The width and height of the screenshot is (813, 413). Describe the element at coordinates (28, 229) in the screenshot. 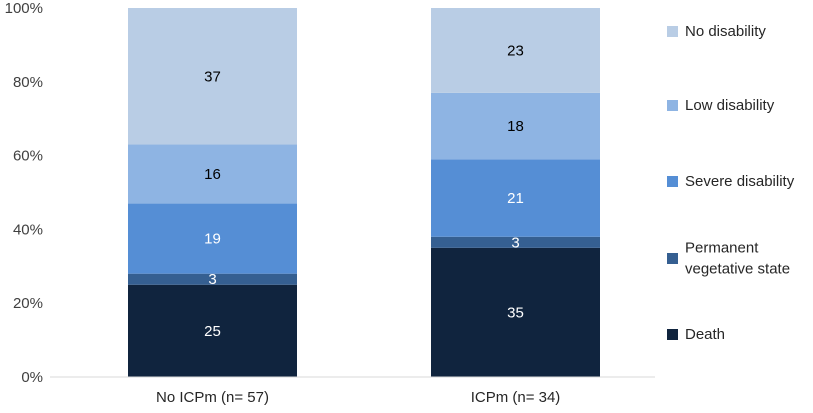

I see `y-tick-label: 40%` at that location.